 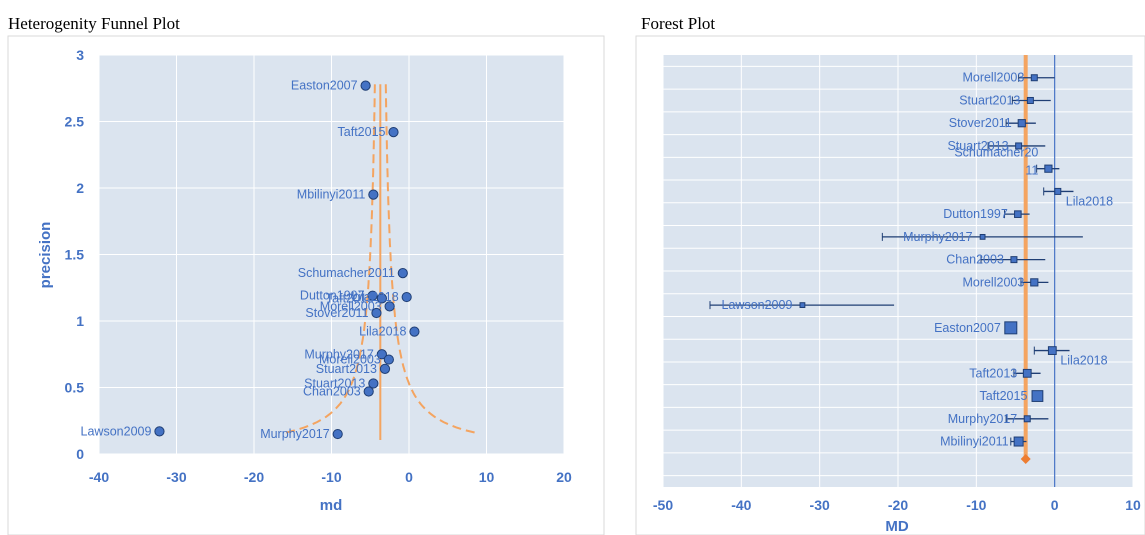 What do you see at coordinates (75, 255) in the screenshot?
I see `funnel-y-tick-label: 1.5` at bounding box center [75, 255].